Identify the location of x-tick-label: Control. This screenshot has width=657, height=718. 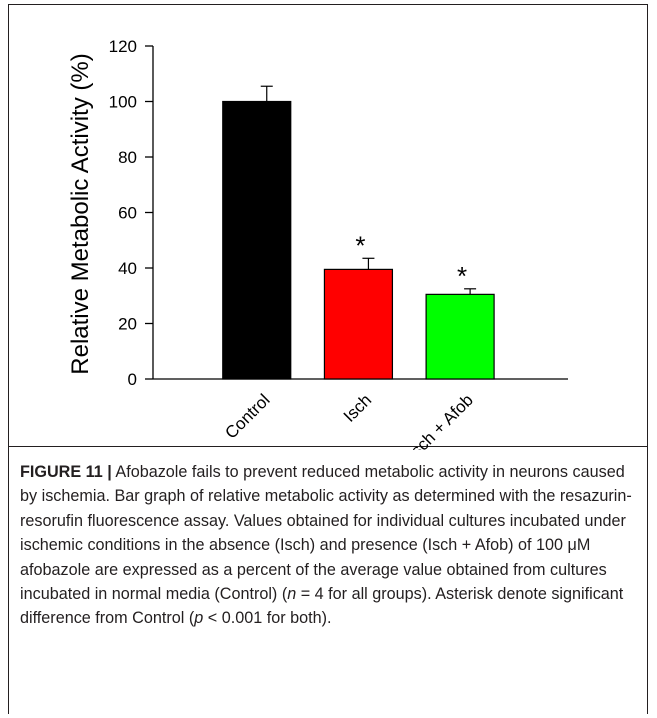
(247, 416).